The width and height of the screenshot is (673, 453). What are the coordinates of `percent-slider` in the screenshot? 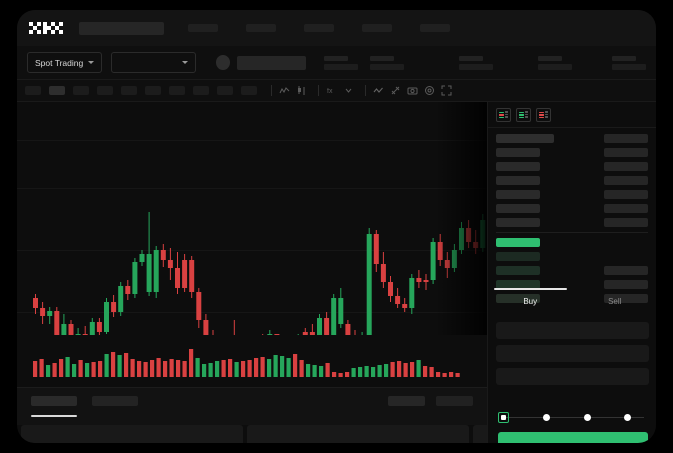 It's located at (573, 418).